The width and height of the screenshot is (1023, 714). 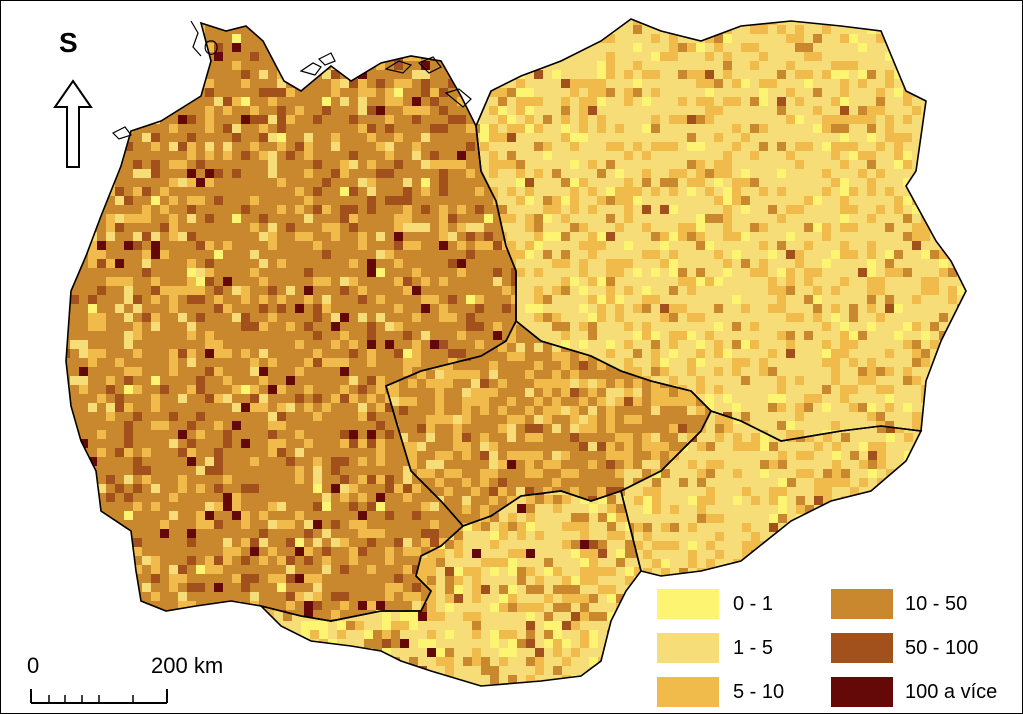 I want to click on legend-label-0-1: 0 - 1, so click(x=753, y=604).